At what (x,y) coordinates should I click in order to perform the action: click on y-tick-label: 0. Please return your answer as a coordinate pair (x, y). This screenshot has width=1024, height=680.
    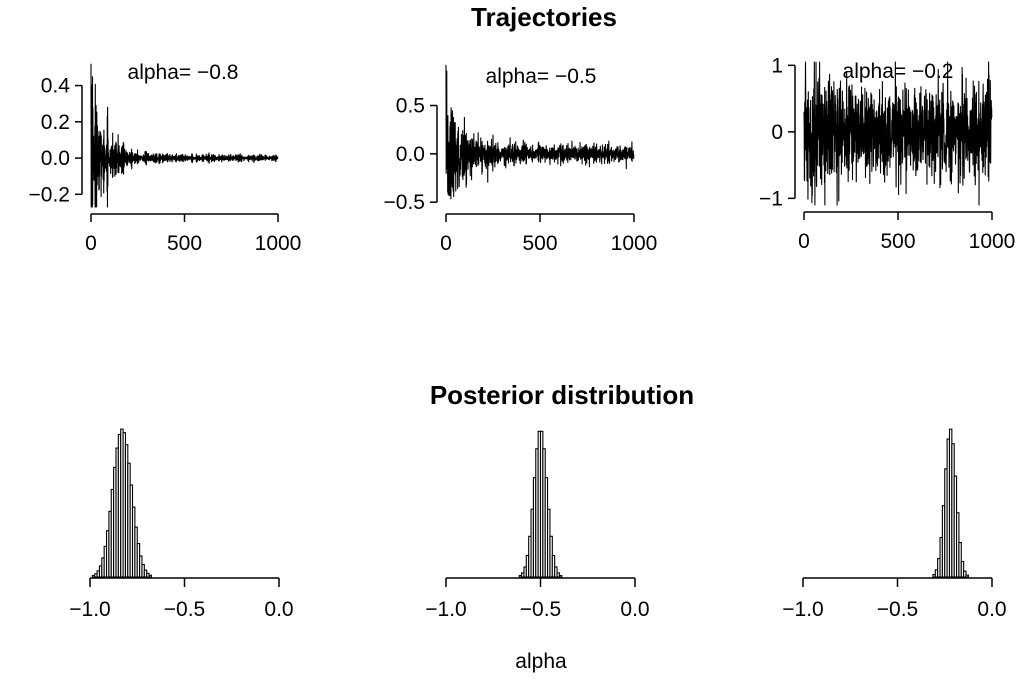
    Looking at the image, I should click on (777, 132).